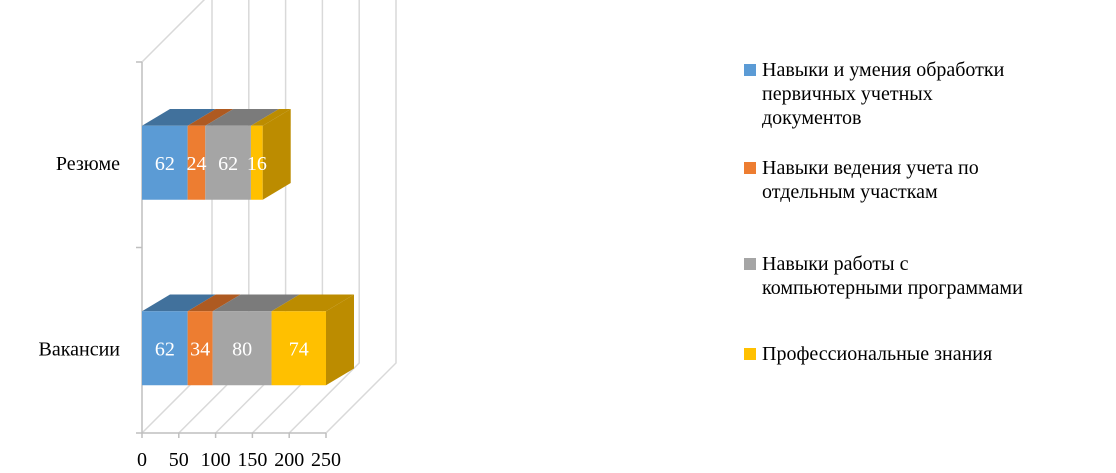 This screenshot has height=473, width=1116. I want to click on x-tick-label: 150, so click(252, 460).